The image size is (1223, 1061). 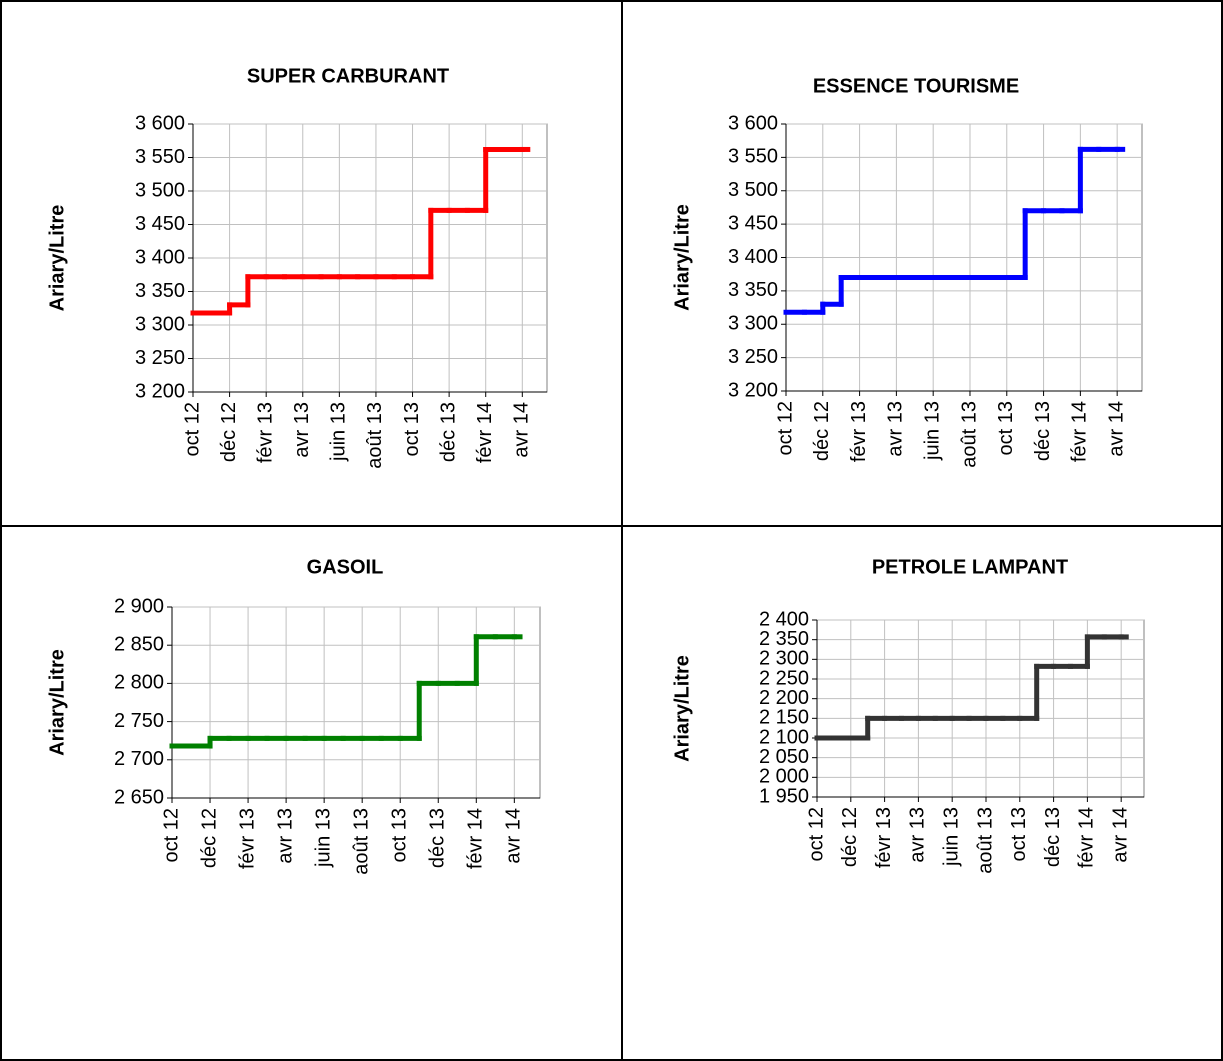 I want to click on chart-title: PETROLE LAMPANT, so click(x=970, y=567).